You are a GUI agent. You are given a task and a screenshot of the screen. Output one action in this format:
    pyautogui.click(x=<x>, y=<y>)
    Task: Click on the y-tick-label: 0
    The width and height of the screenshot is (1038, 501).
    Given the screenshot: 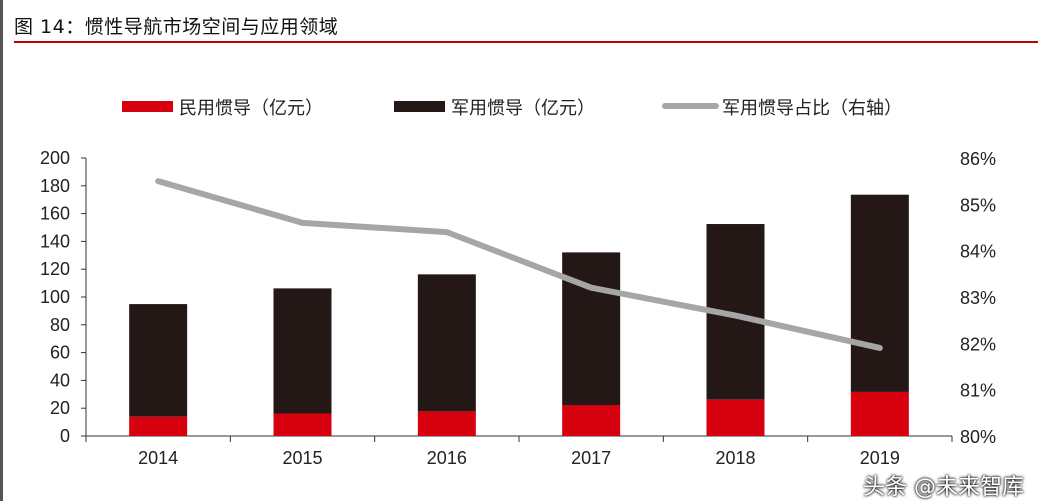 What is the action you would take?
    pyautogui.click(x=65, y=436)
    